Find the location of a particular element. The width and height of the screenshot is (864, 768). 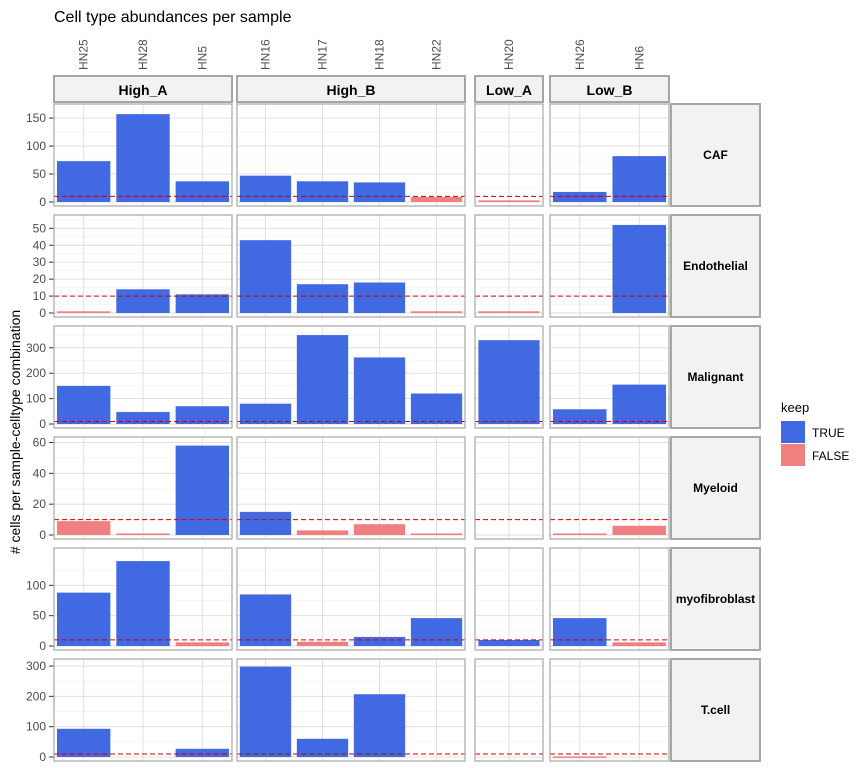

bar-Myeloid-HN26 is located at coordinates (579, 534).